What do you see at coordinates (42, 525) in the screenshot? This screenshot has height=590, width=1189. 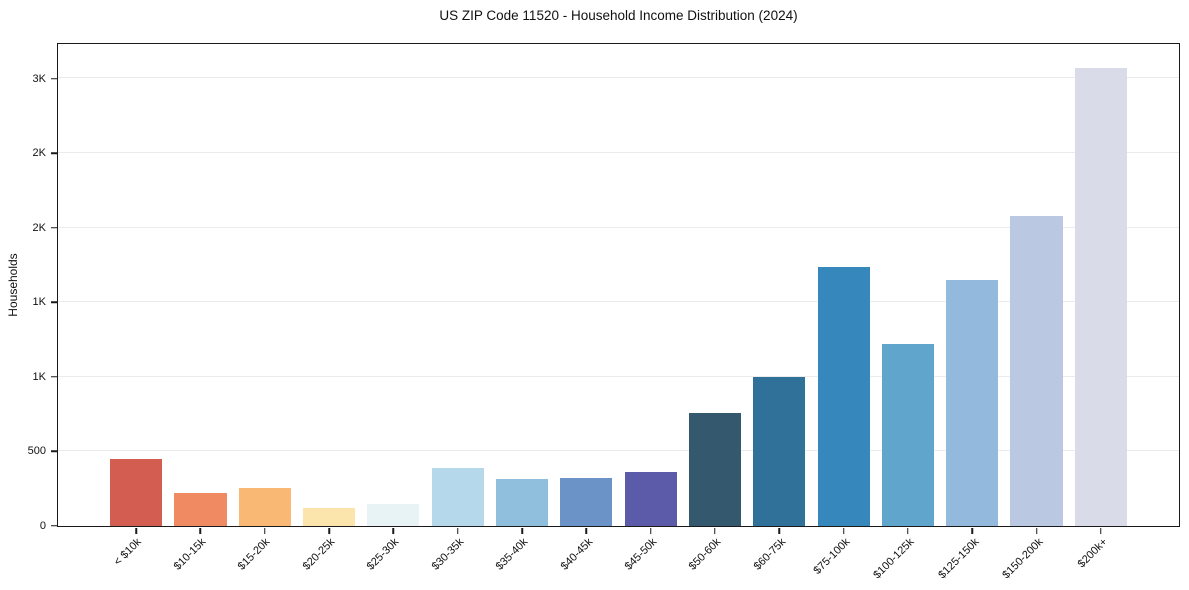 I see `y-tick-label: 0` at bounding box center [42, 525].